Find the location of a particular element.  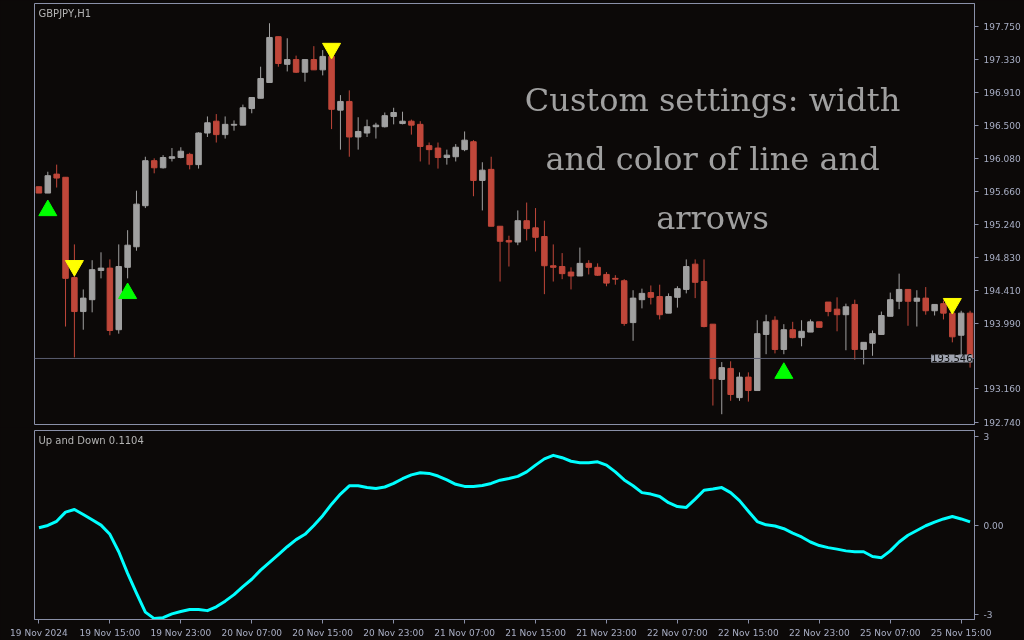

y-tick-label: 193.990 is located at coordinates (1002, 323).